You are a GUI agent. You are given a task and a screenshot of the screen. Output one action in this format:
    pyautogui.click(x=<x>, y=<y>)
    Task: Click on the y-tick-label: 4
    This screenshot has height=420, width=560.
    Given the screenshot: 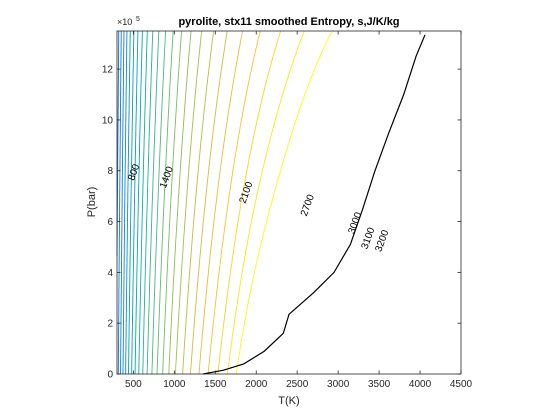 What is the action you would take?
    pyautogui.click(x=110, y=273)
    